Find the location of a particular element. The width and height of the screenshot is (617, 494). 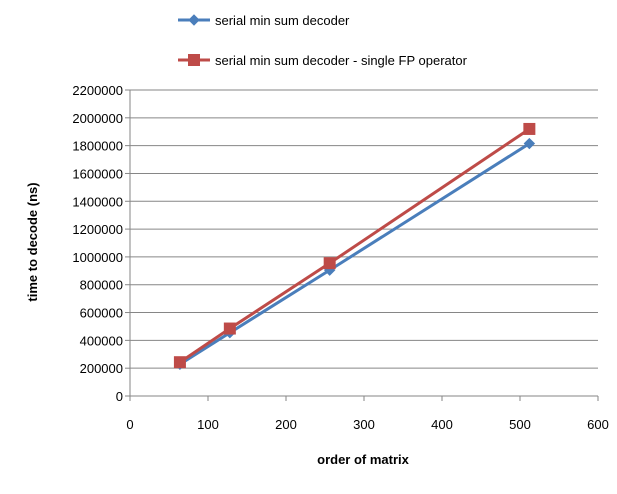

y-tick-label: 1600000 is located at coordinates (97, 173).